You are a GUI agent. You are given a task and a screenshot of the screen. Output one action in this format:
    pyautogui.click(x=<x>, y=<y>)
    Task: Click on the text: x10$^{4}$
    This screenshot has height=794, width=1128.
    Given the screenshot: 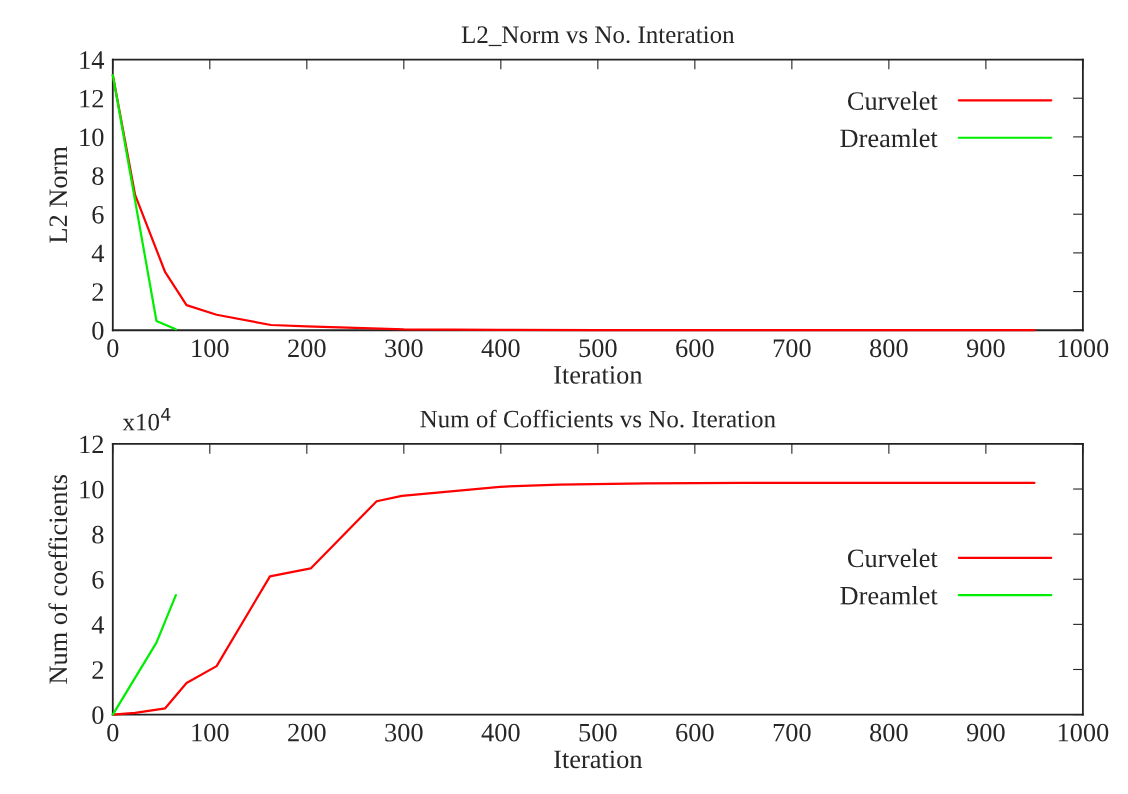 What is the action you would take?
    pyautogui.click(x=146, y=419)
    